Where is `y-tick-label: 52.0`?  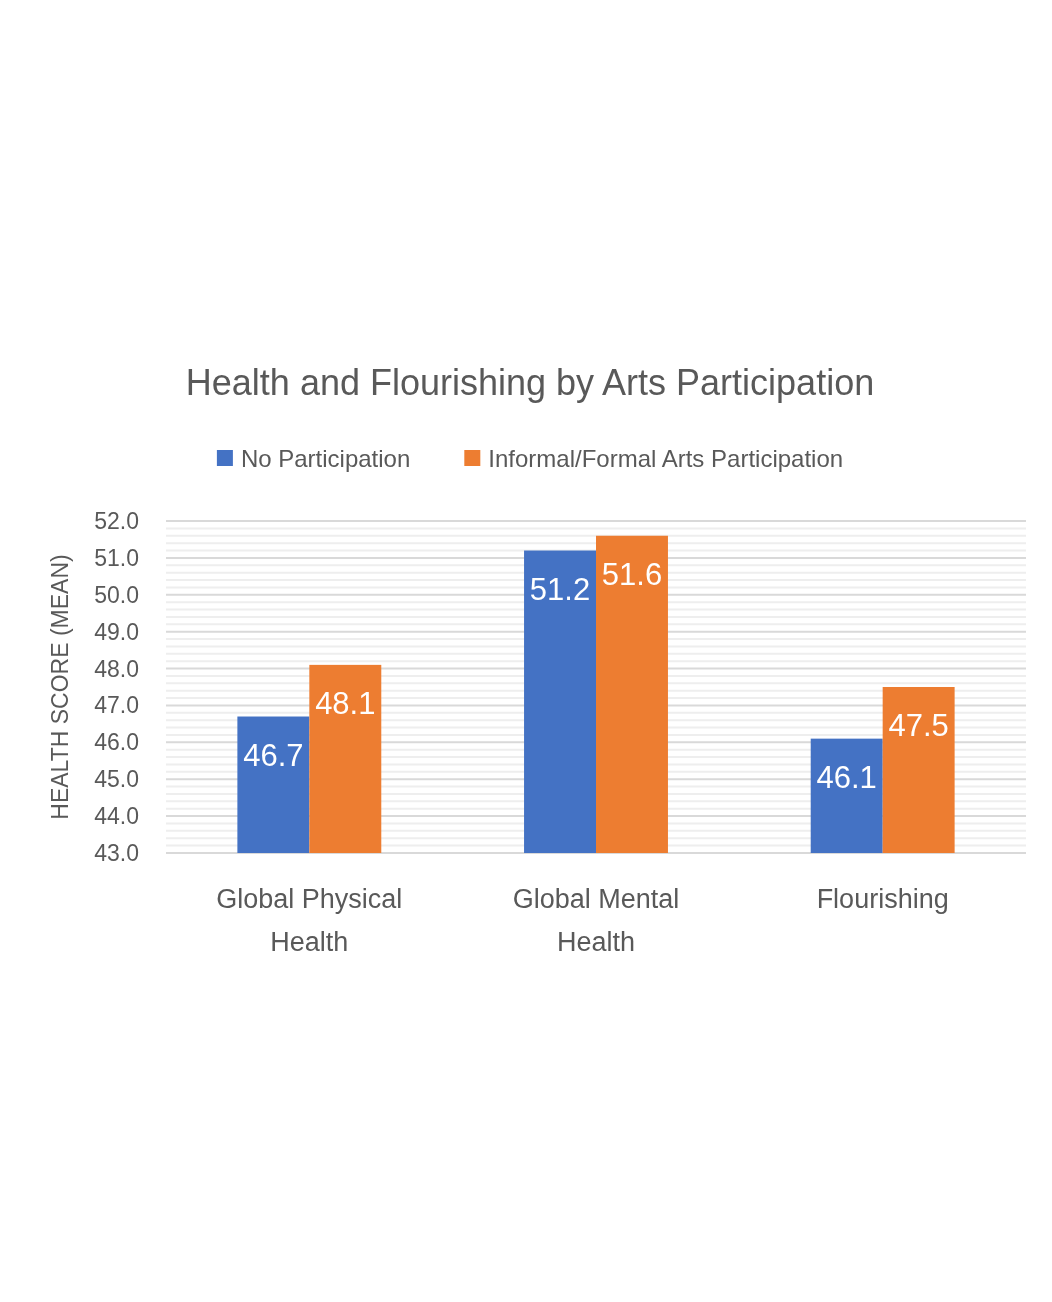
y-tick-label: 52.0 is located at coordinates (116, 521).